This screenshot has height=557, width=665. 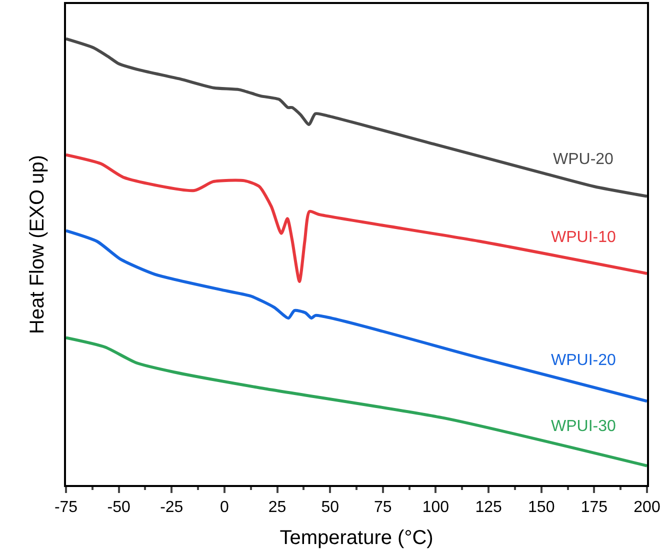 What do you see at coordinates (383, 507) in the screenshot?
I see `x-tick-label: 75` at bounding box center [383, 507].